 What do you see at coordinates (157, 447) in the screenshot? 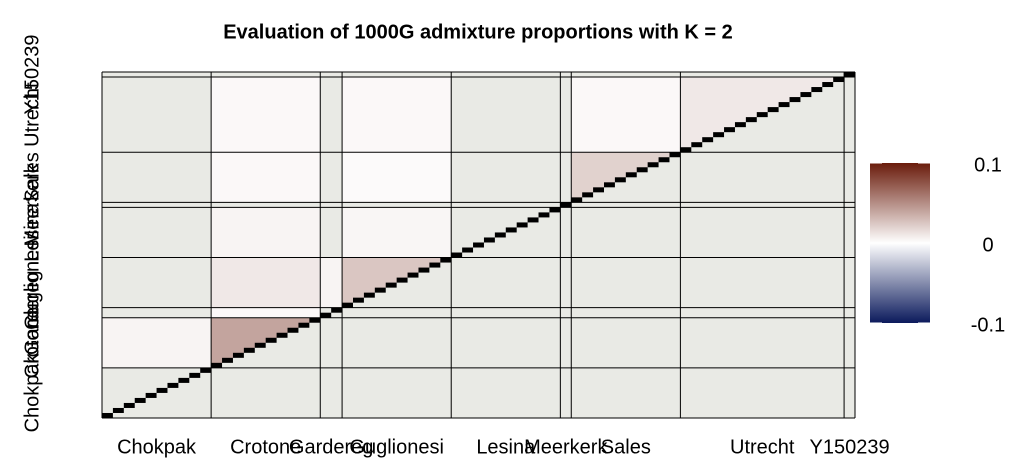
I see `x-tick-label: Chokpak` at bounding box center [157, 447].